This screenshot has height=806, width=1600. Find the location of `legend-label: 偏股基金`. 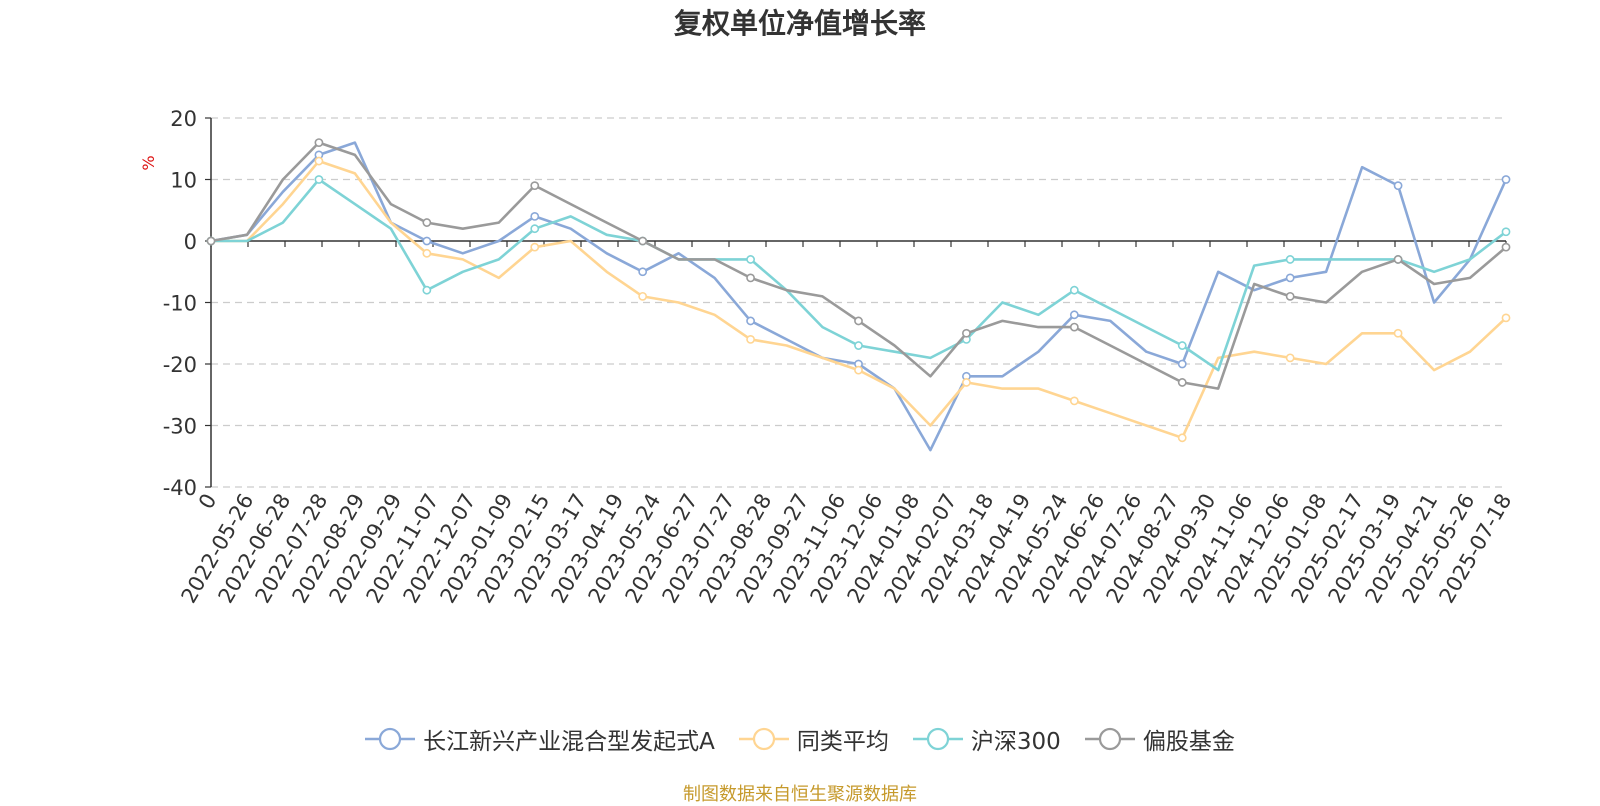

legend-label: 偏股基金 is located at coordinates (1188, 742).